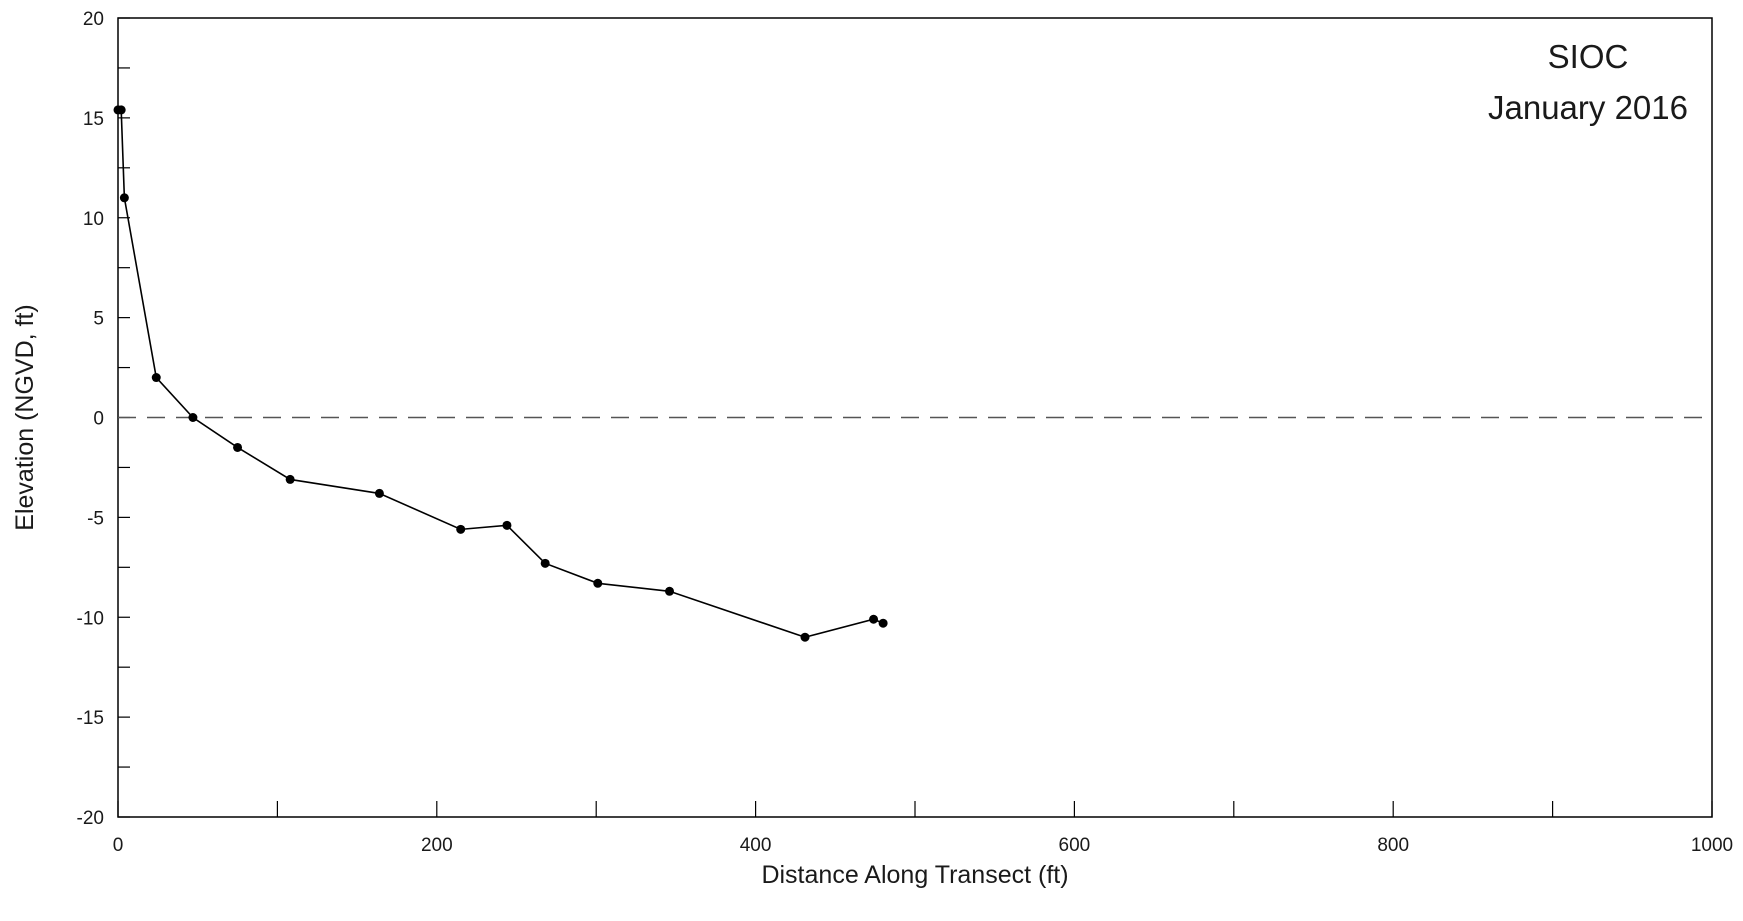 This screenshot has height=921, width=1743. Describe the element at coordinates (93, 19) in the screenshot. I see `y-tick-label: 20` at that location.